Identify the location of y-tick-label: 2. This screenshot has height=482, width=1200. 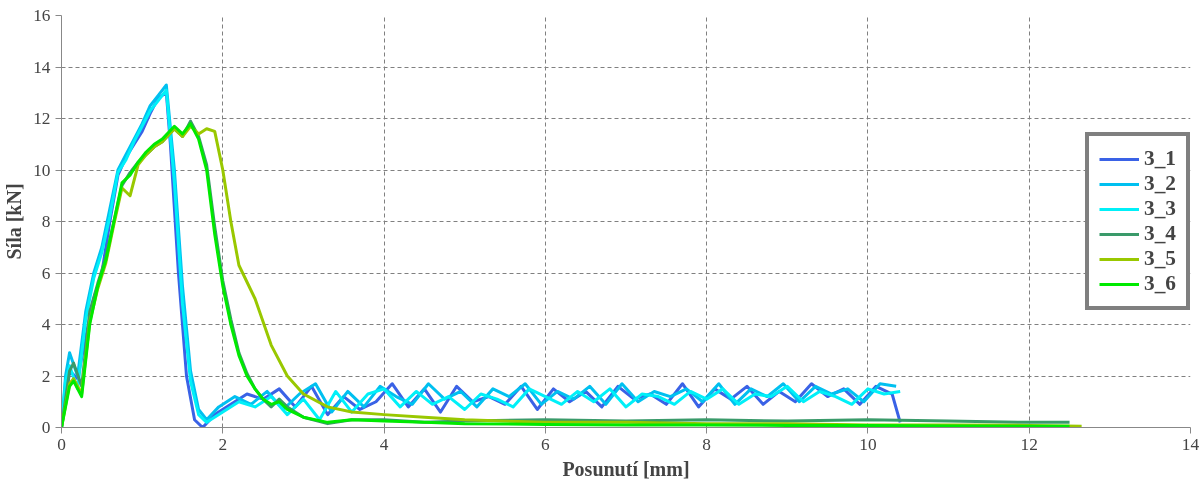
(46, 376).